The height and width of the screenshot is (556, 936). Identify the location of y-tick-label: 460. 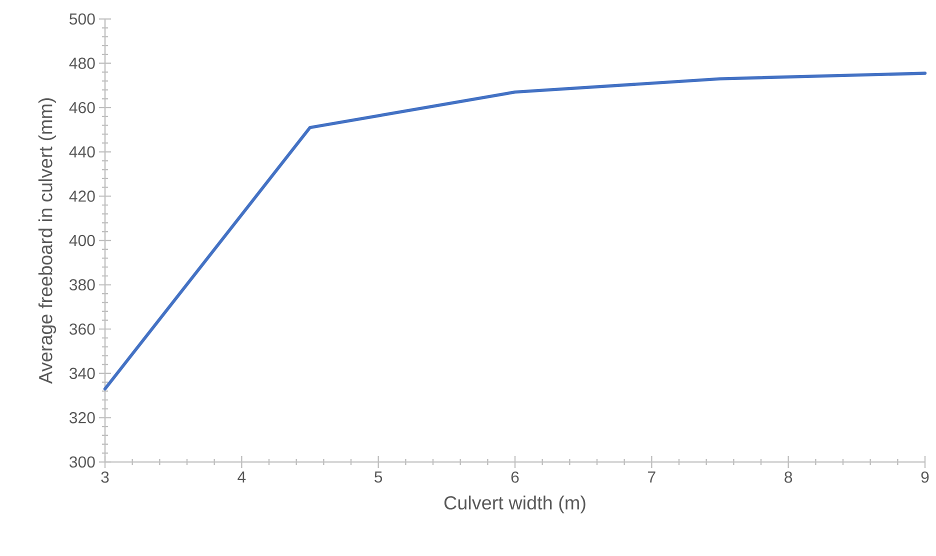
(82, 108).